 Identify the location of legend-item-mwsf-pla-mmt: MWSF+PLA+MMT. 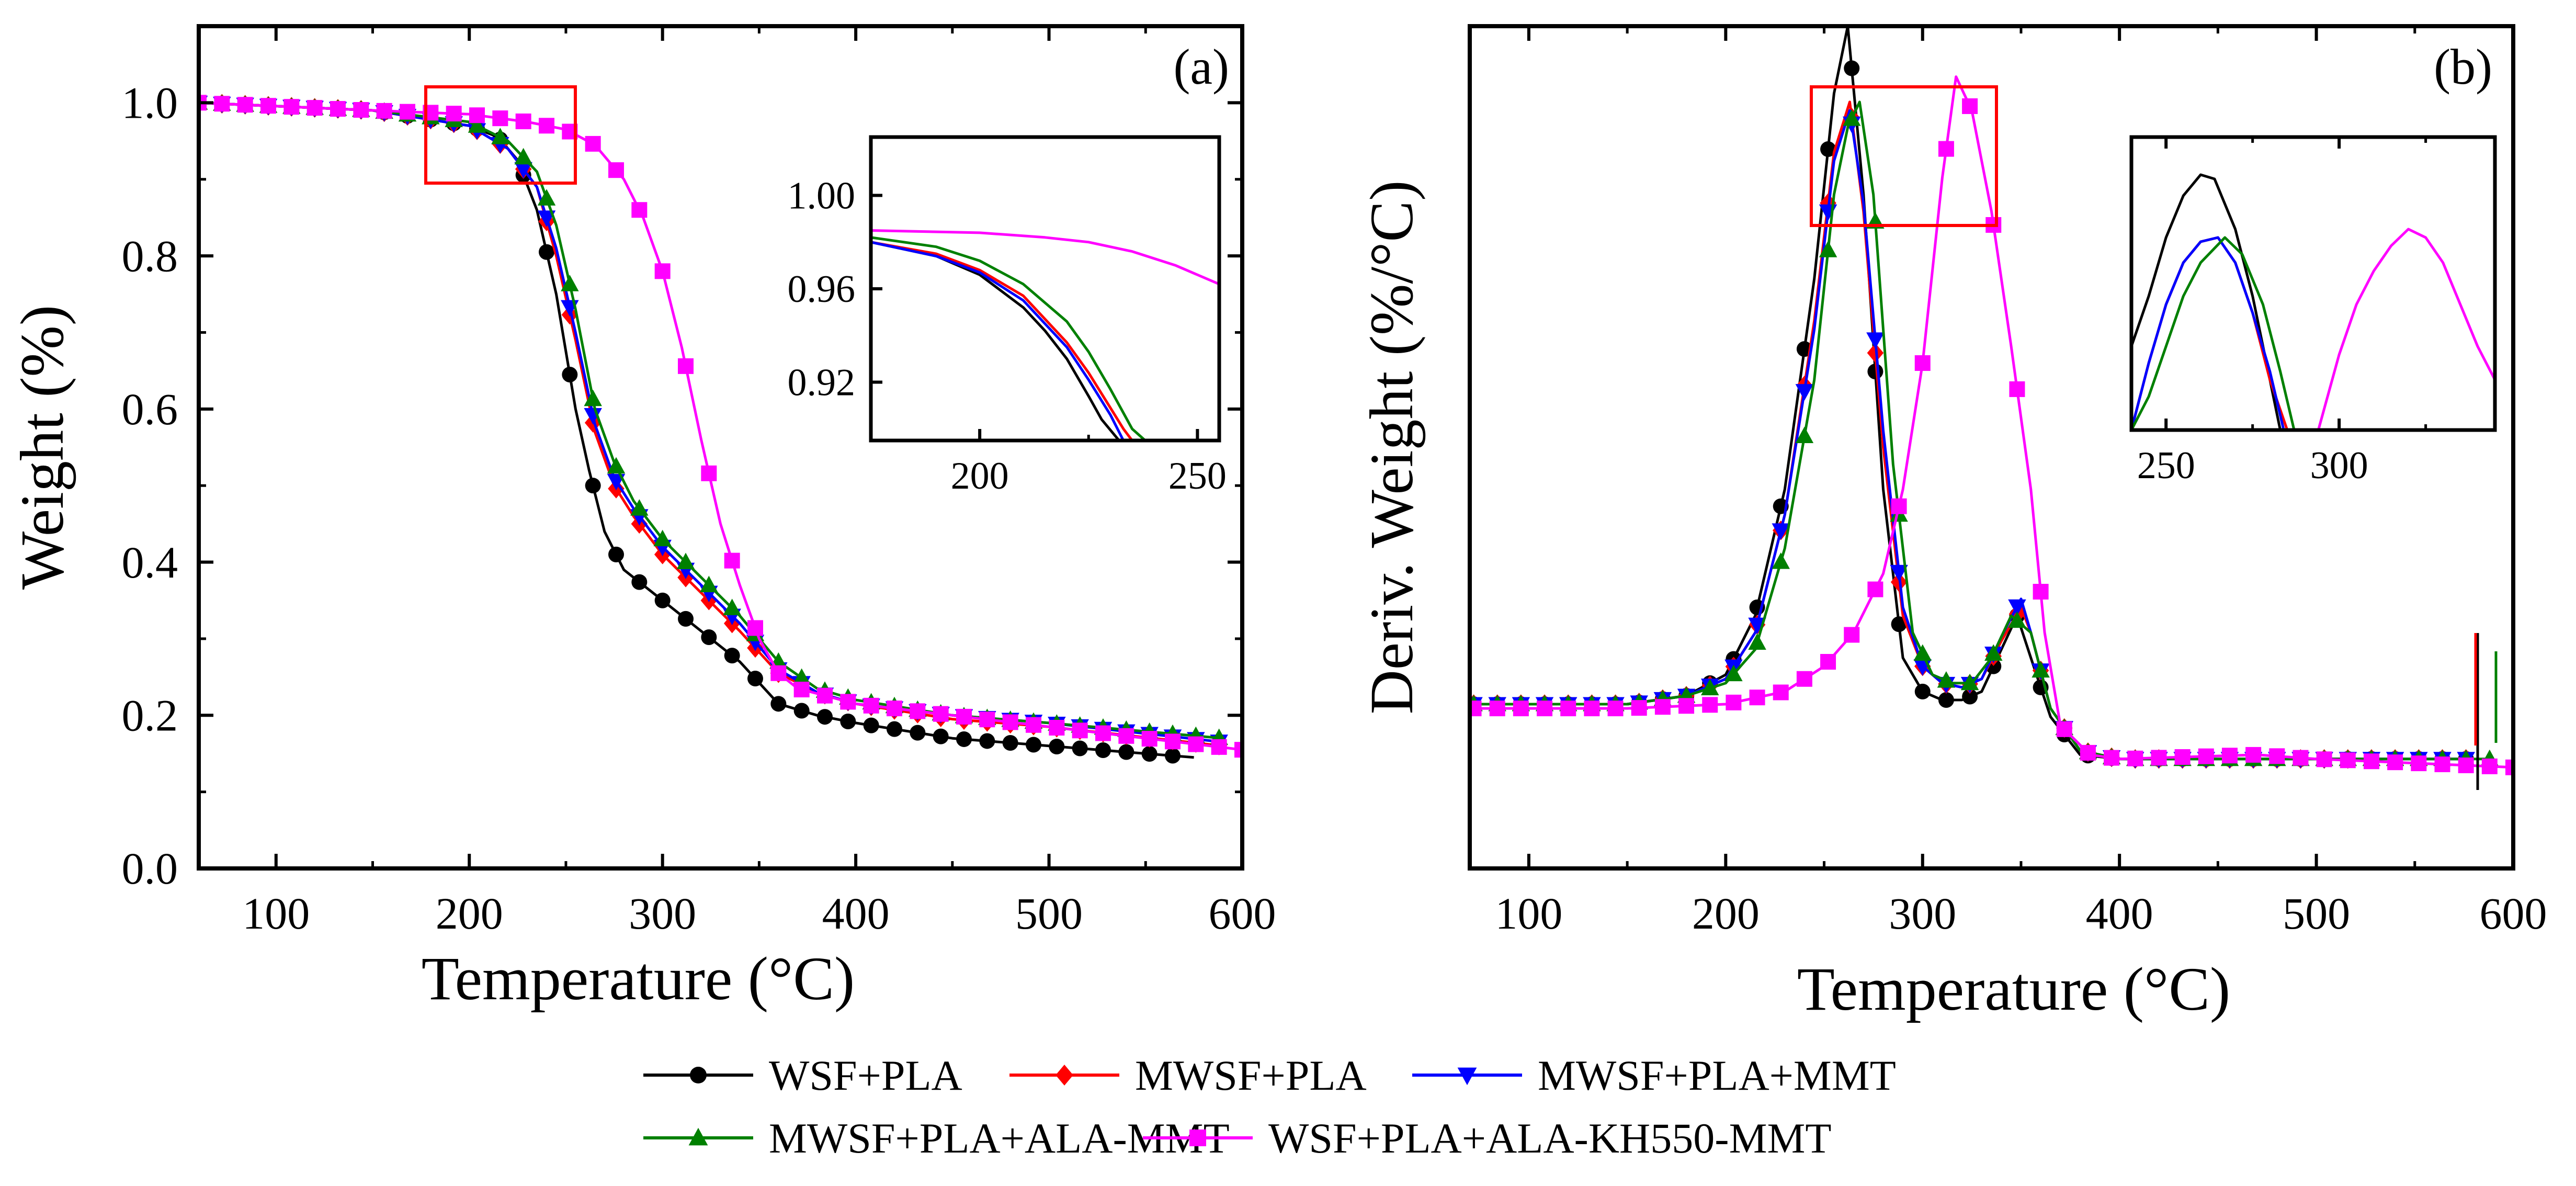
(1654, 1076).